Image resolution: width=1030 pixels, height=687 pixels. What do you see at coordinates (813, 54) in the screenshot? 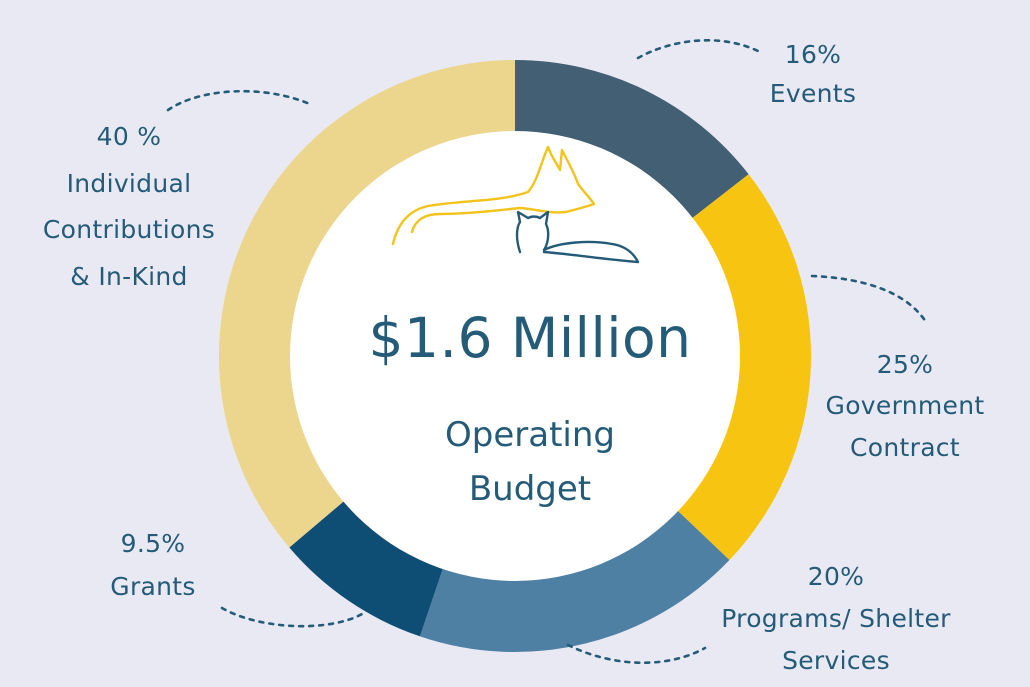
I see `label-events-percent: 16%` at bounding box center [813, 54].